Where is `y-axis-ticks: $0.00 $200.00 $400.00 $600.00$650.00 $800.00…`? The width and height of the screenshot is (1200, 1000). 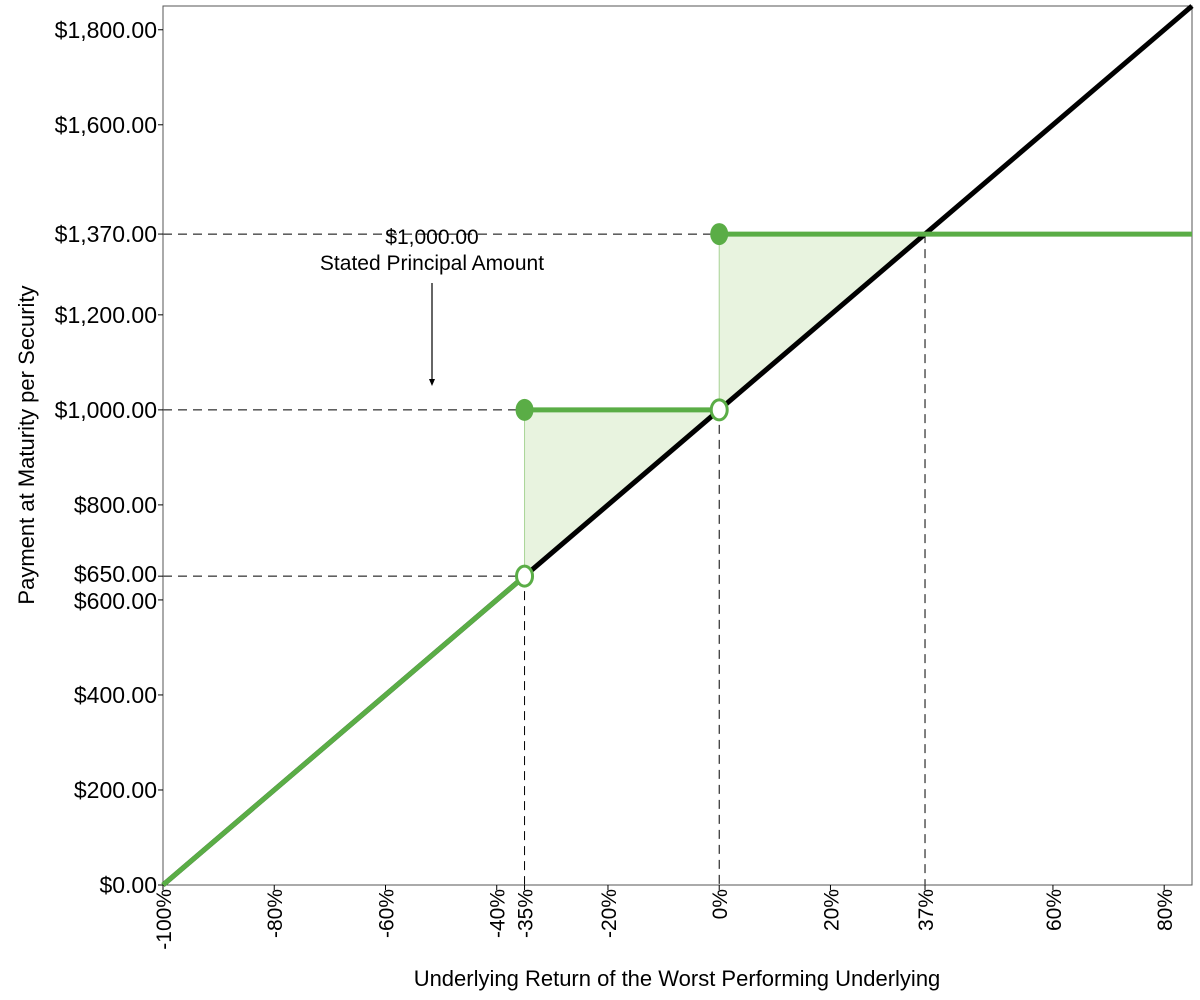
y-axis-ticks: $0.00 $200.00 $400.00 $600.00$650.00 $800.00… is located at coordinates (109, 457).